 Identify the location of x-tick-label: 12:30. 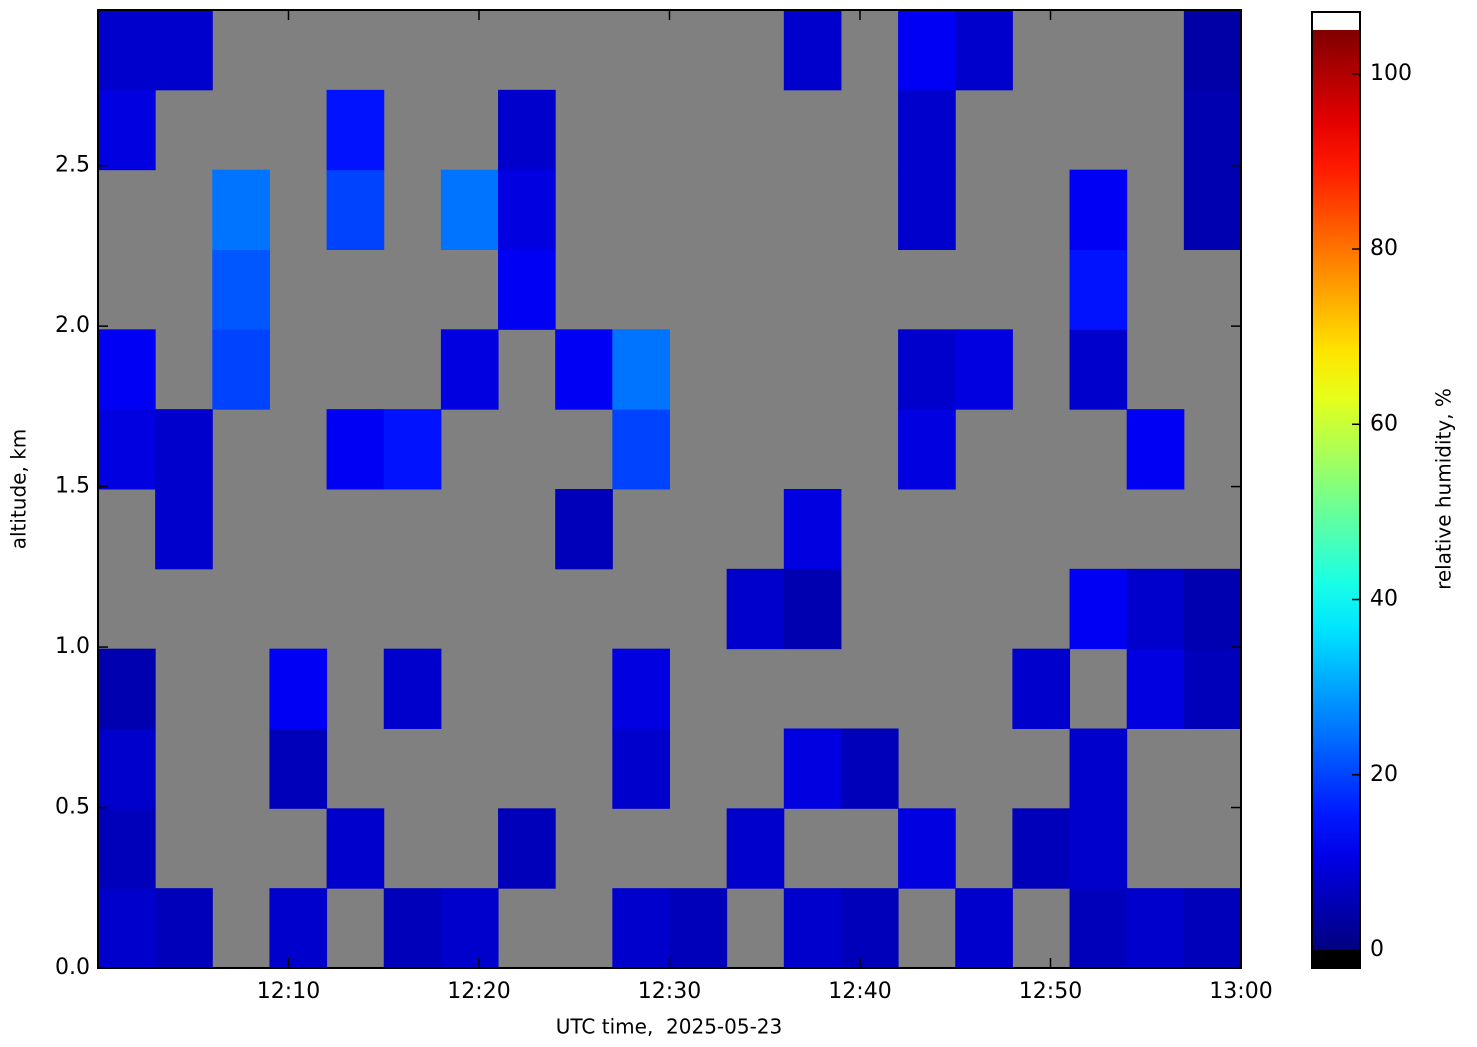
(669, 991).